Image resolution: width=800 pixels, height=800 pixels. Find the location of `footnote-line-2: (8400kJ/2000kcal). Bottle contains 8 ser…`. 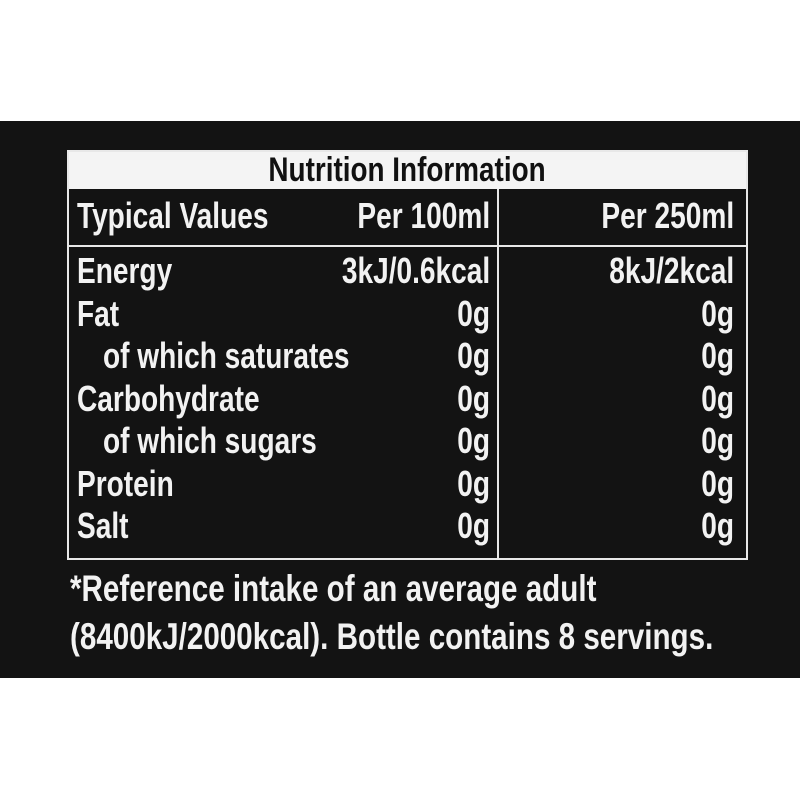

footnote-line-2: (8400kJ/2000kcal). Bottle contains 8 ser… is located at coordinates (392, 636).